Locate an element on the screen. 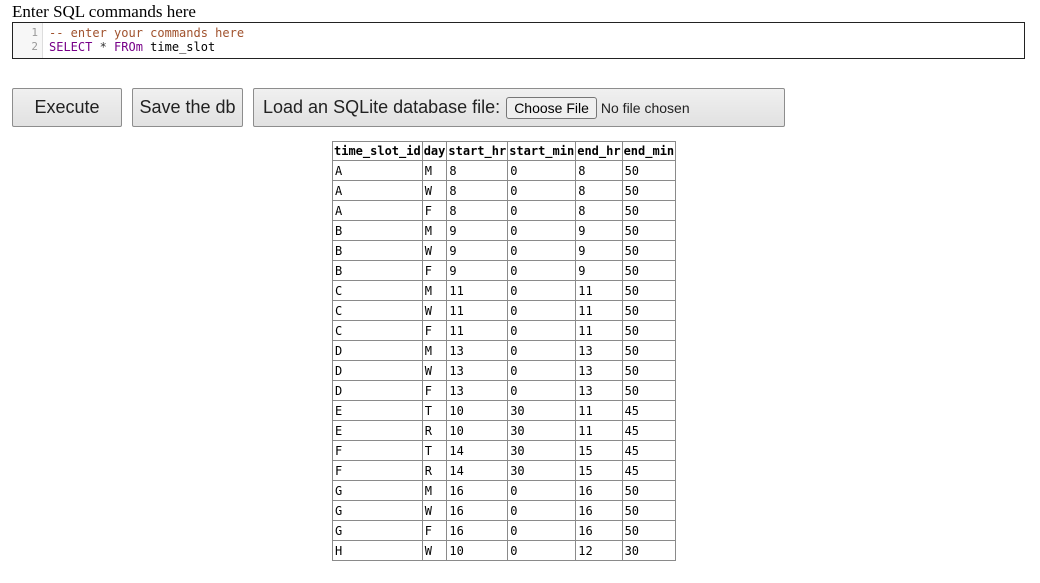 The width and height of the screenshot is (1040, 583). table-cell: T is located at coordinates (434, 450).